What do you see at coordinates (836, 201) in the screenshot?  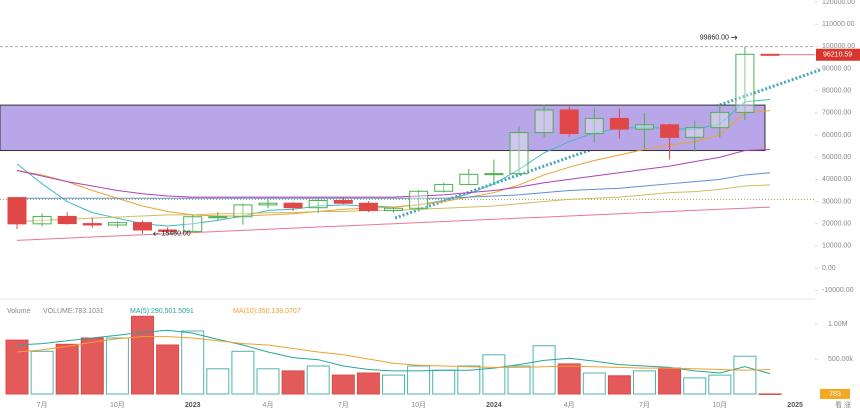 I see `y-tick-label: 30000.00` at bounding box center [836, 201].